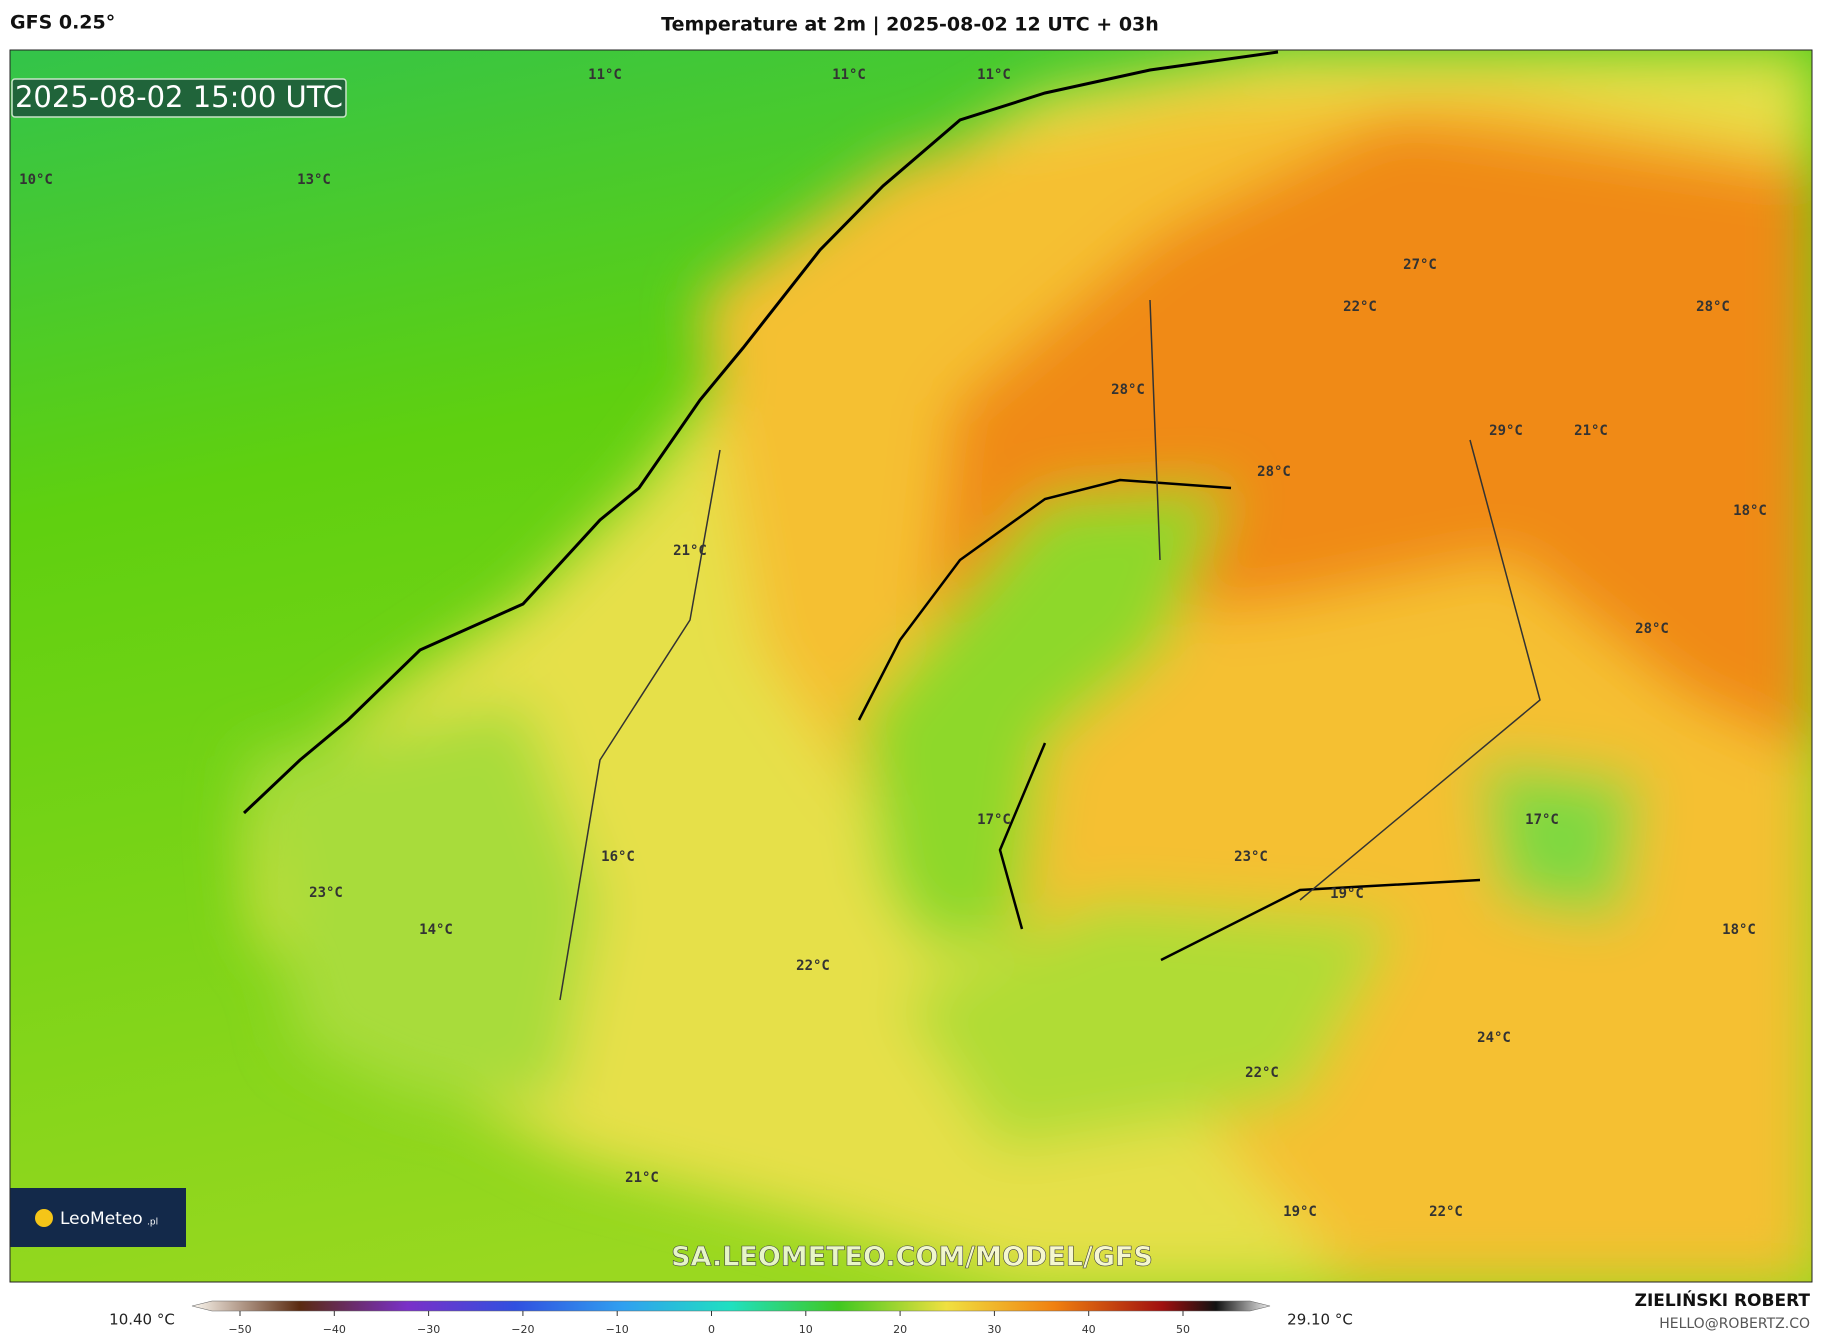  What do you see at coordinates (1320, 1320) in the screenshot?
I see `legend-max: 29.10 °C` at bounding box center [1320, 1320].